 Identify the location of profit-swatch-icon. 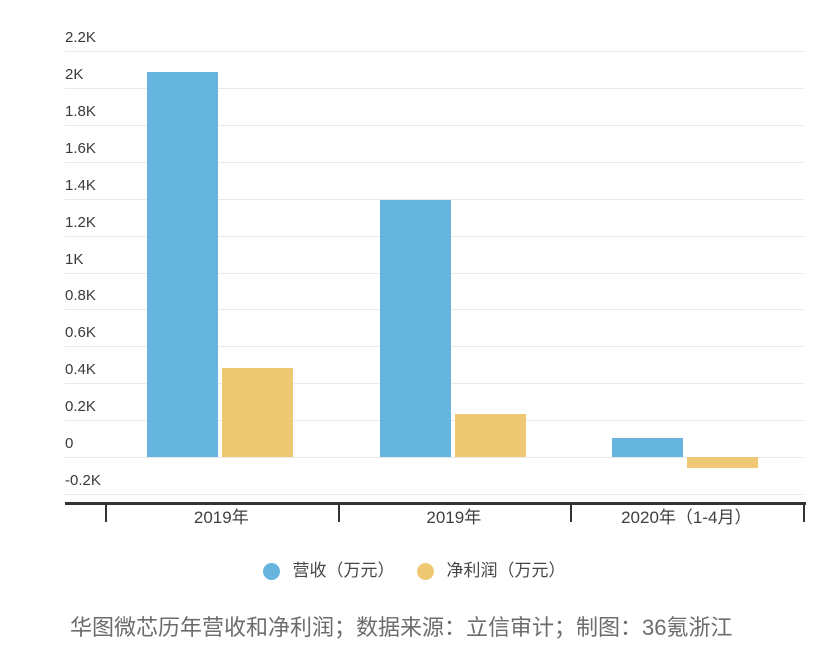
(425, 571).